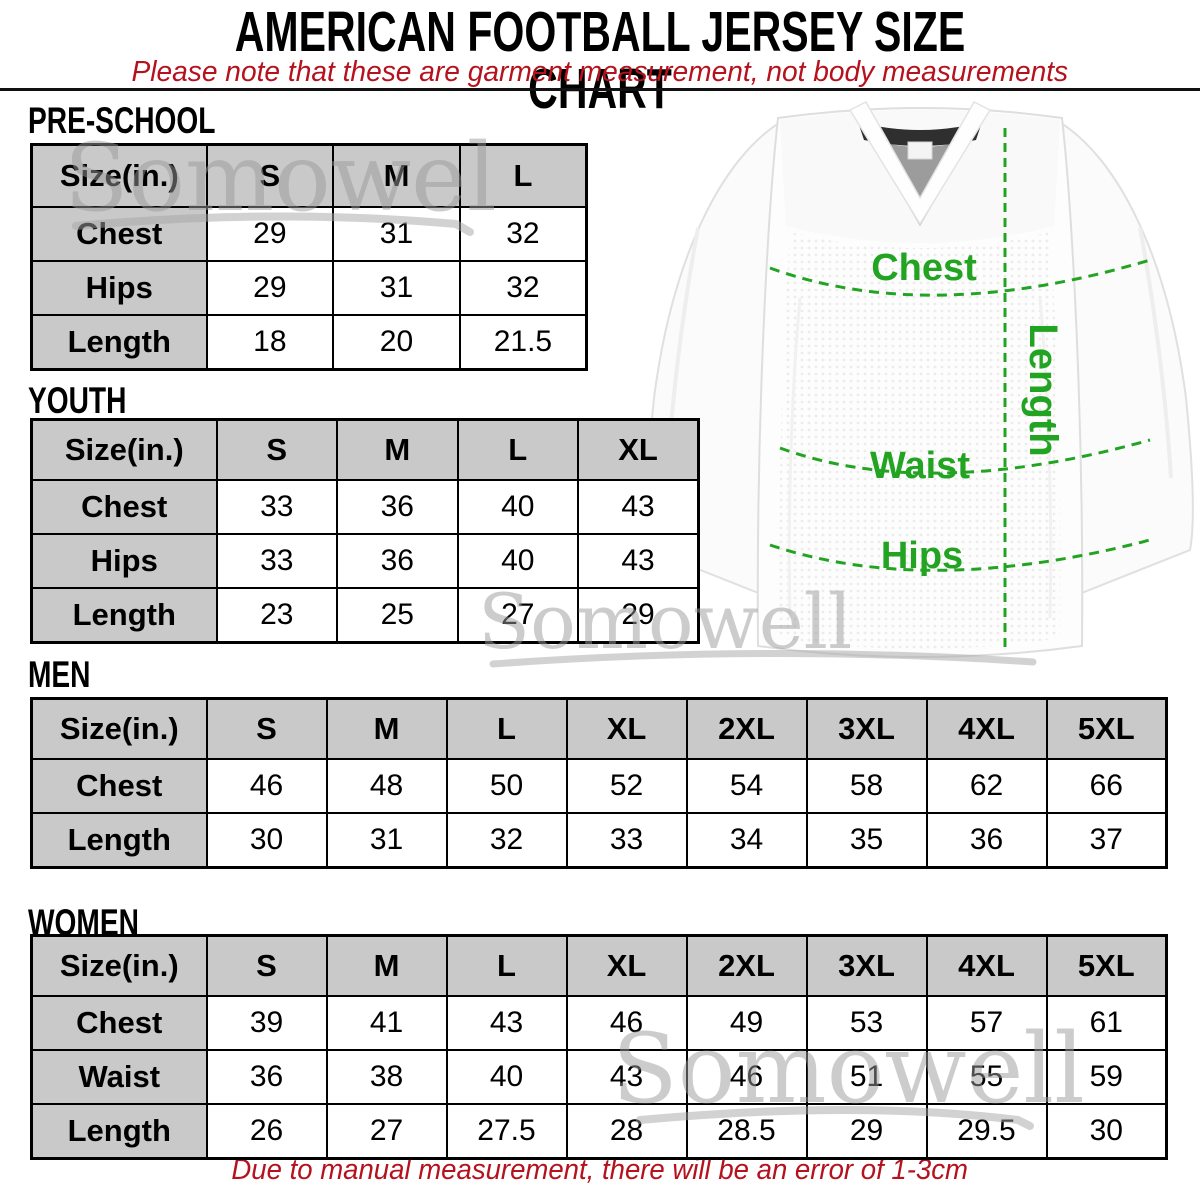 The height and width of the screenshot is (1200, 1200). Describe the element at coordinates (866, 1077) in the screenshot. I see `table-cell: 51` at that location.